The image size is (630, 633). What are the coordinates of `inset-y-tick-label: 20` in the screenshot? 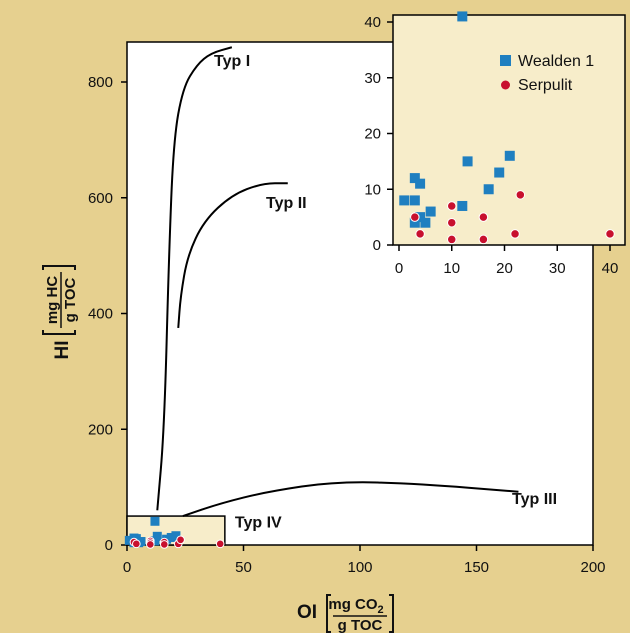 It's located at (372, 134).